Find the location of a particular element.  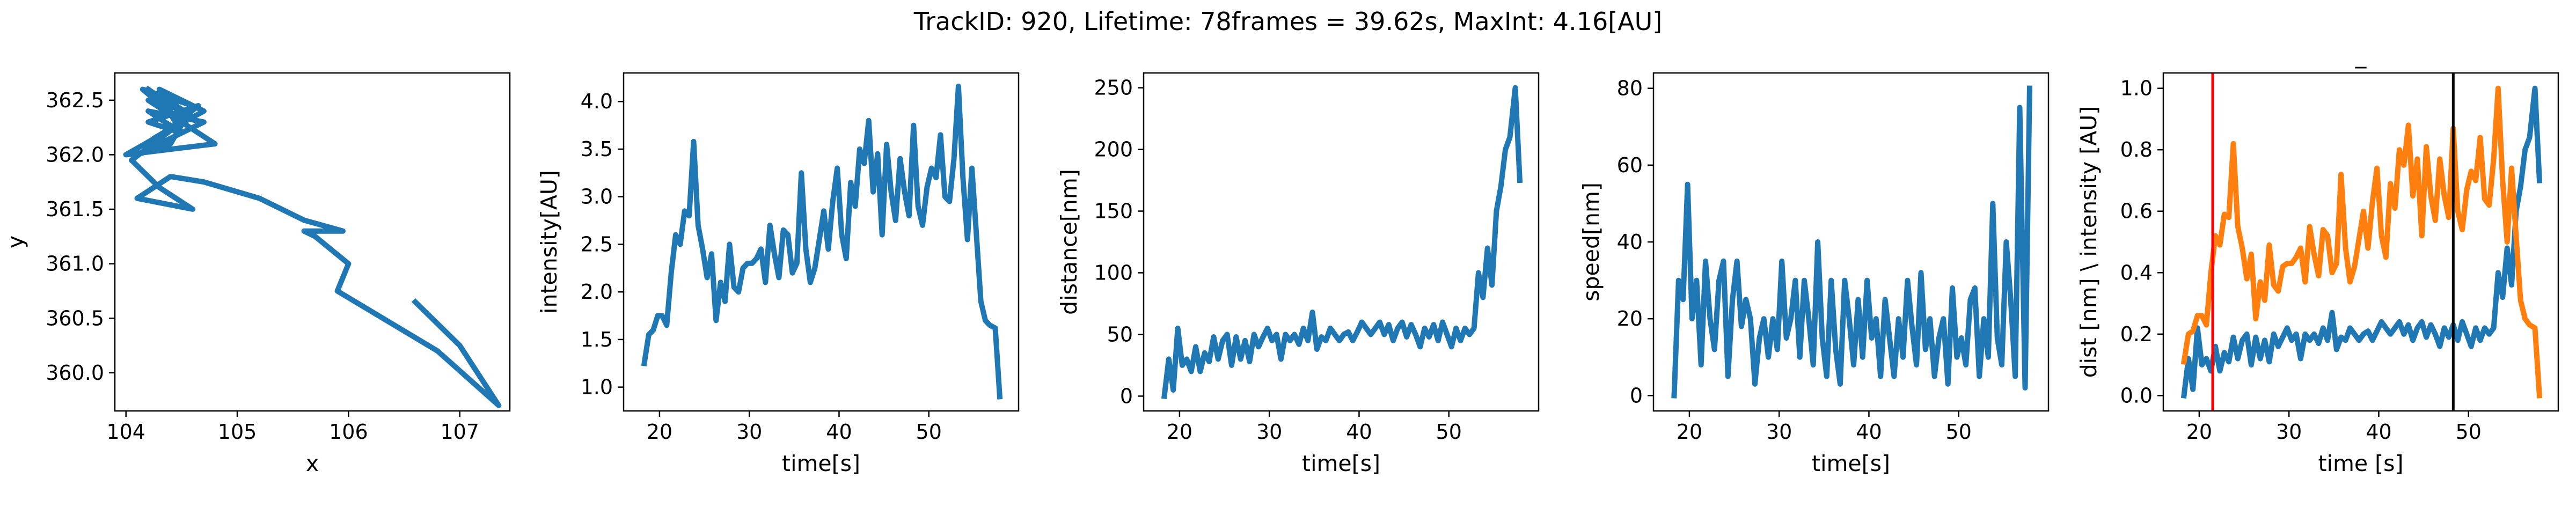

subplot-title: _ is located at coordinates (2361, 56).